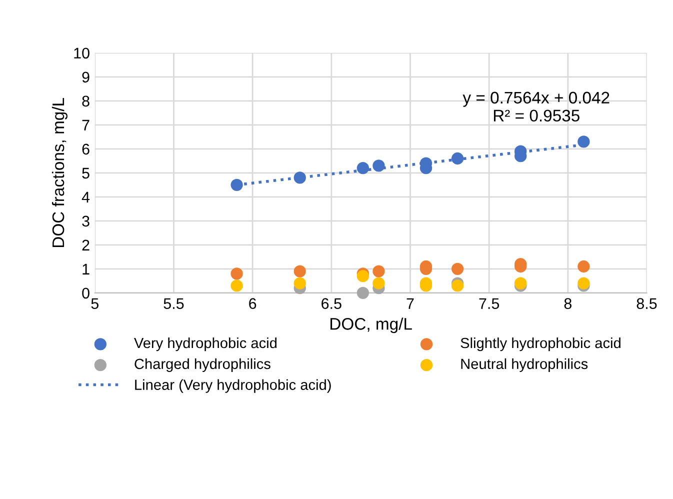 The image size is (673, 499). What do you see at coordinates (82, 53) in the screenshot?
I see `y-tick-label: 10` at bounding box center [82, 53].